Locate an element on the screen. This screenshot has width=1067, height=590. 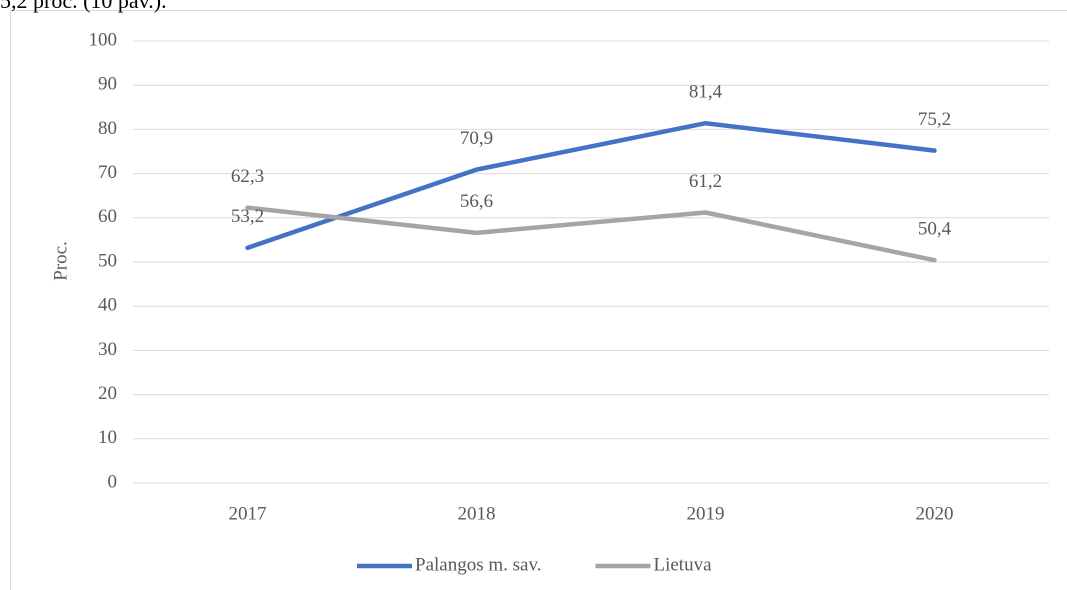
data-label: 50,4 is located at coordinates (935, 229).